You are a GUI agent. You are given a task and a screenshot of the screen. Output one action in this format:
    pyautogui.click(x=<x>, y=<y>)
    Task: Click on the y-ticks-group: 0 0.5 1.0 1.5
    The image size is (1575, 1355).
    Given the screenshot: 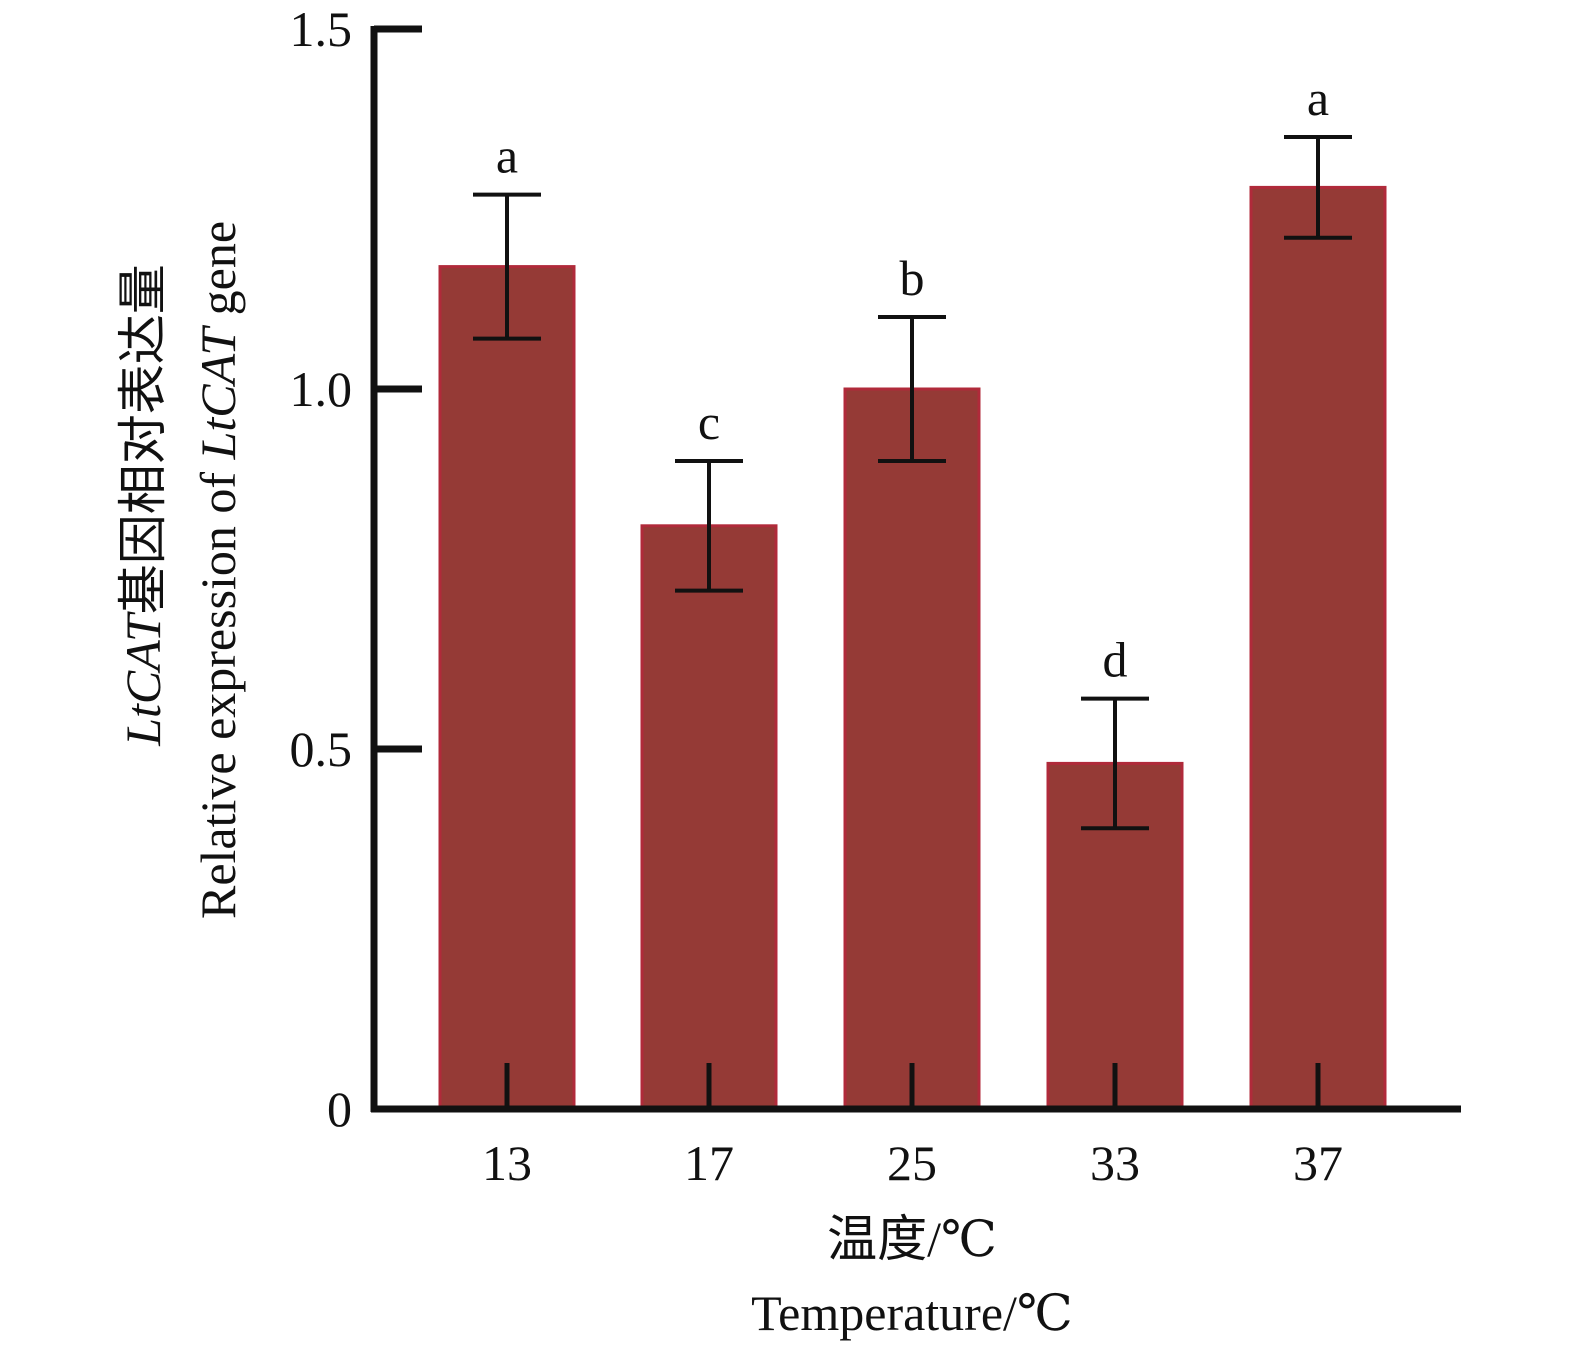 What is the action you would take?
    pyautogui.click(x=356, y=569)
    